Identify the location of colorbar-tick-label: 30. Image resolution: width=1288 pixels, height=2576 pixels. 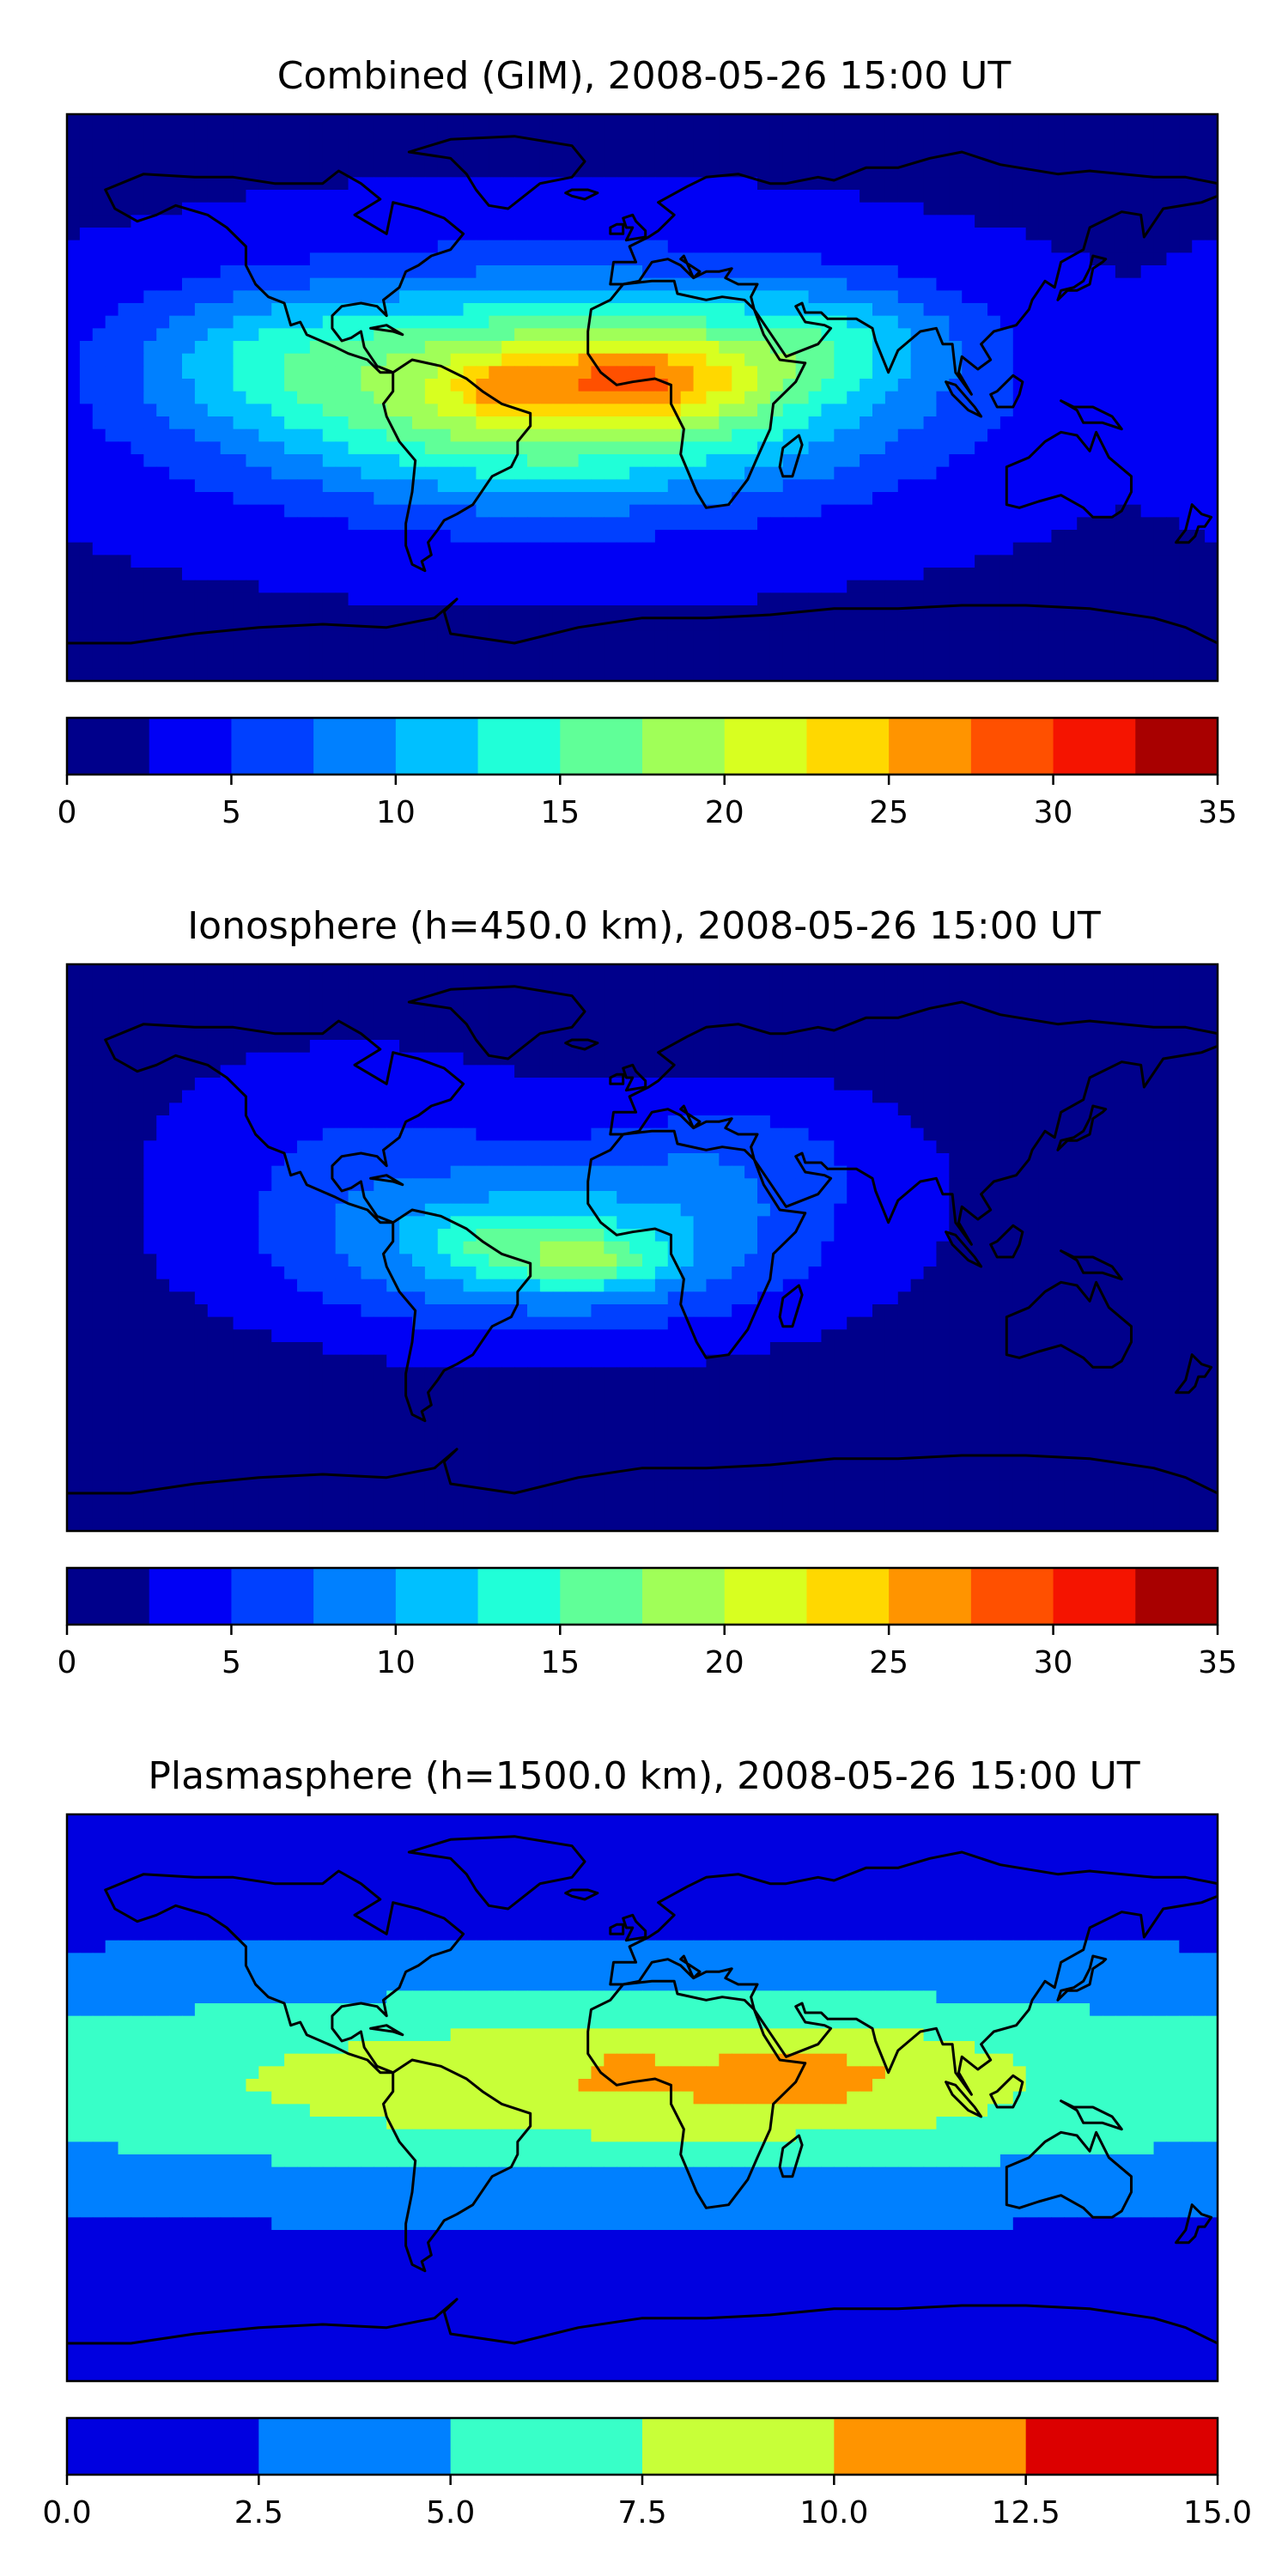
(1053, 812).